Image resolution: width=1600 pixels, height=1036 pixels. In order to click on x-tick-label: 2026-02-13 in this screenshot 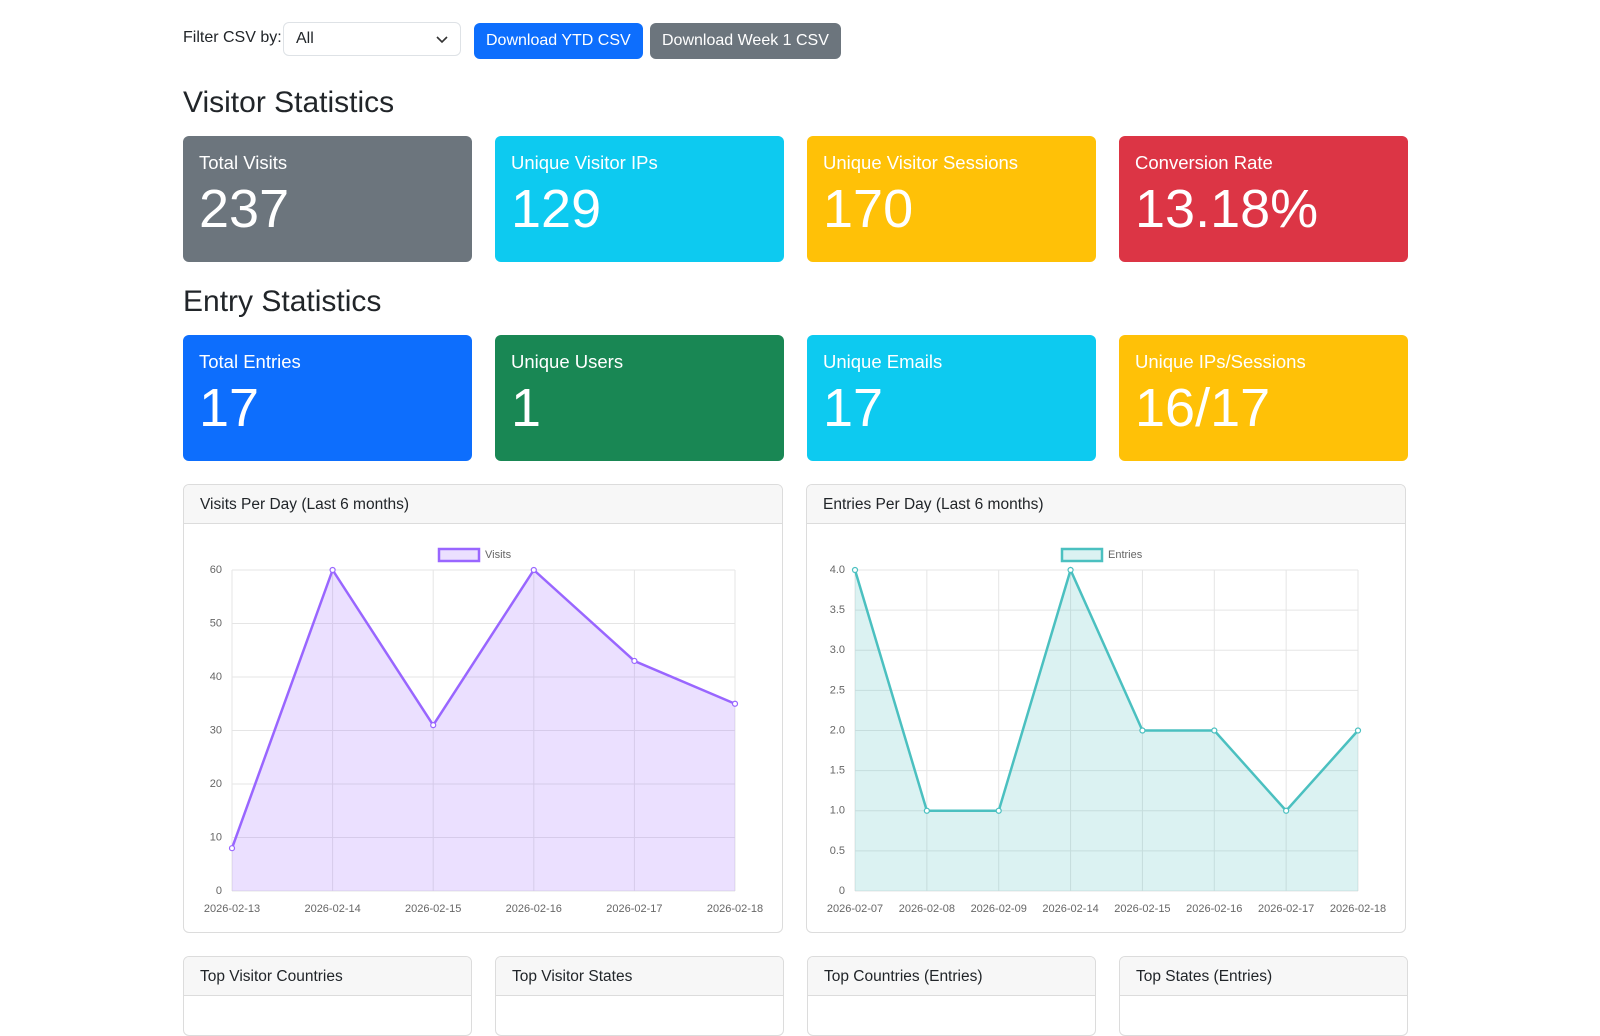, I will do `click(232, 909)`.